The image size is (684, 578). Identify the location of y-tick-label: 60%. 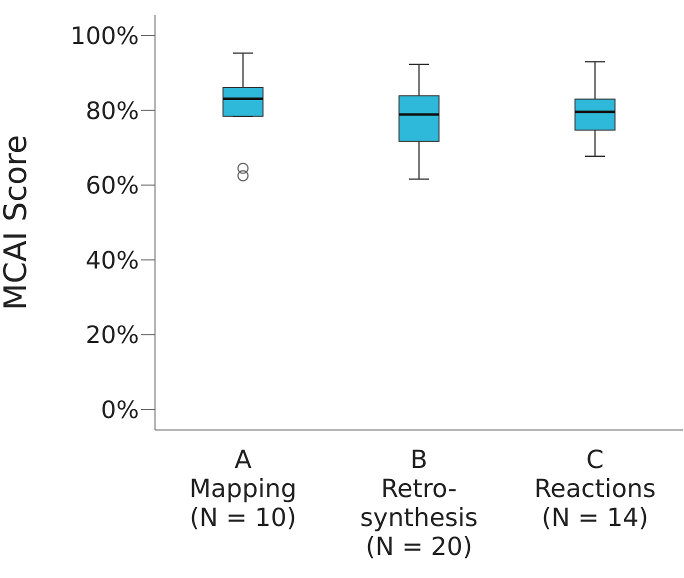
(112, 186).